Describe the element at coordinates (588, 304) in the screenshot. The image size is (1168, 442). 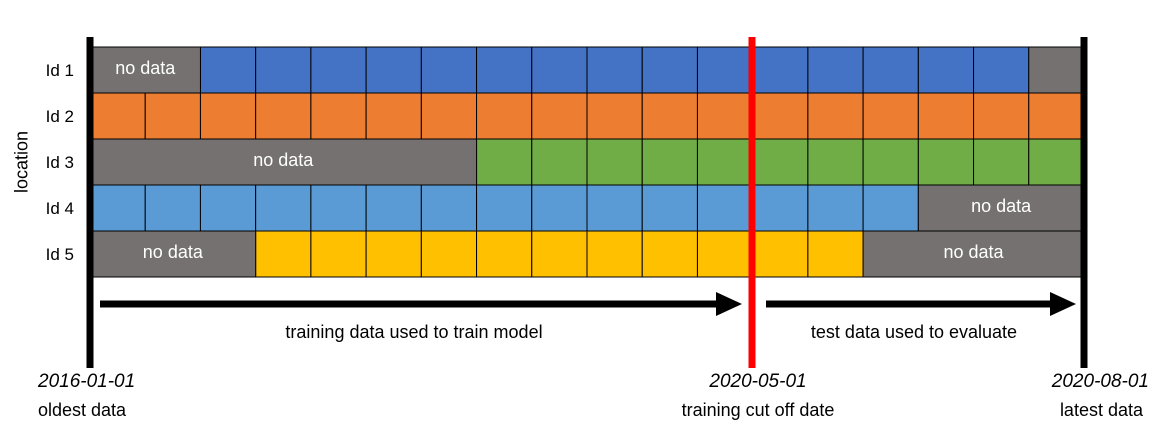
I see `arrows` at that location.